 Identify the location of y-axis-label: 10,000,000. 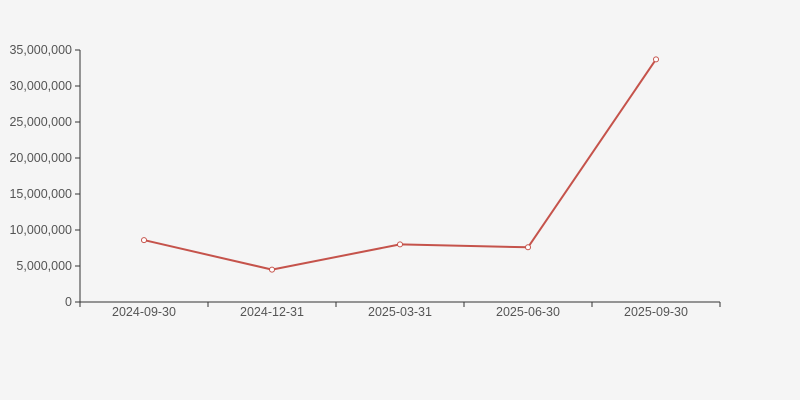
(40, 230).